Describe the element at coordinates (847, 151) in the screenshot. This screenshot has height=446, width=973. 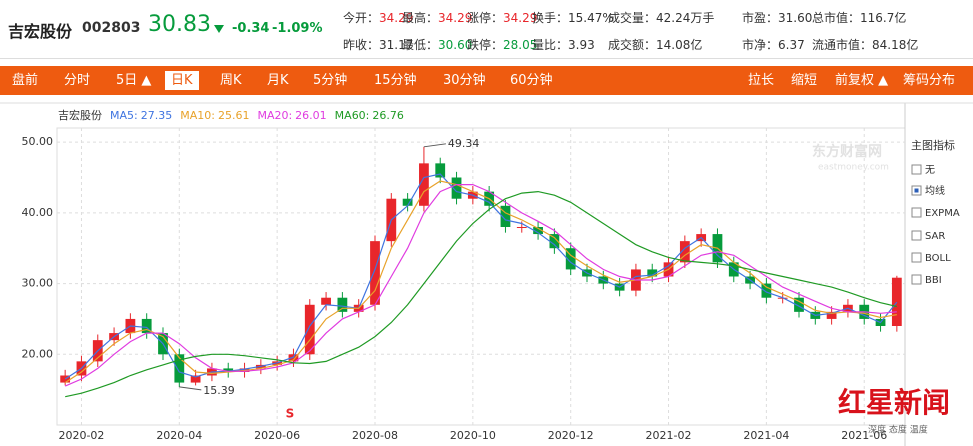
I see `watermark: 东方财富网` at that location.